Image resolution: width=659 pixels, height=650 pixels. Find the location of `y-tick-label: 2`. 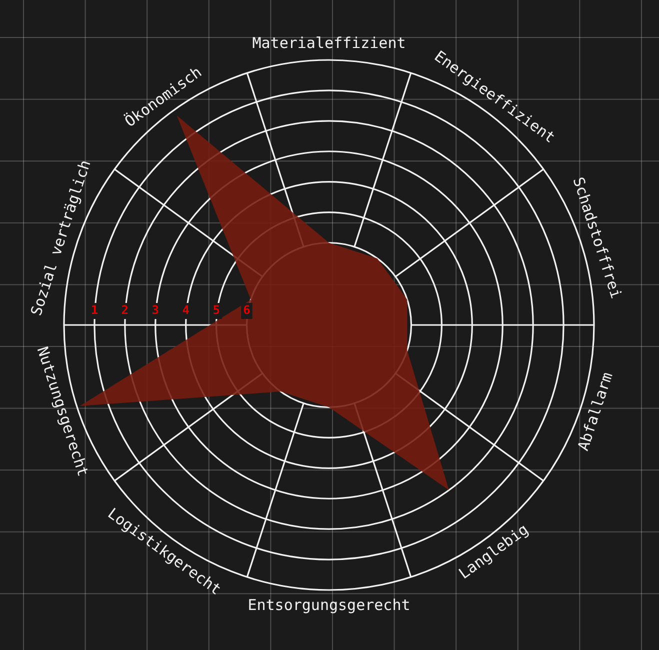

y-tick-label: 2 is located at coordinates (125, 310).